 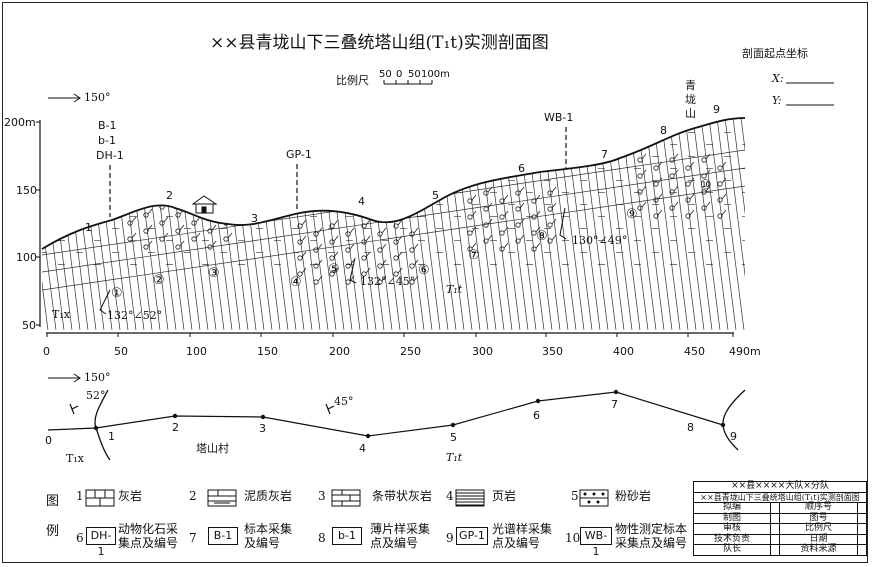 What do you see at coordinates (745, 351) in the screenshot?
I see `distance-tick-label: 490m` at bounding box center [745, 351].